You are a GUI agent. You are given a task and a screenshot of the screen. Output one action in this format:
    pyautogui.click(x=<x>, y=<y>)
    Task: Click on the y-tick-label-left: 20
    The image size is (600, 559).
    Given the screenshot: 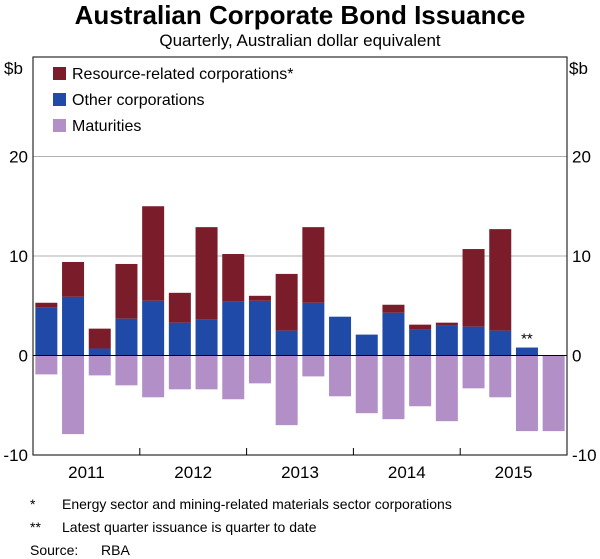 What is the action you would take?
    pyautogui.click(x=18, y=157)
    